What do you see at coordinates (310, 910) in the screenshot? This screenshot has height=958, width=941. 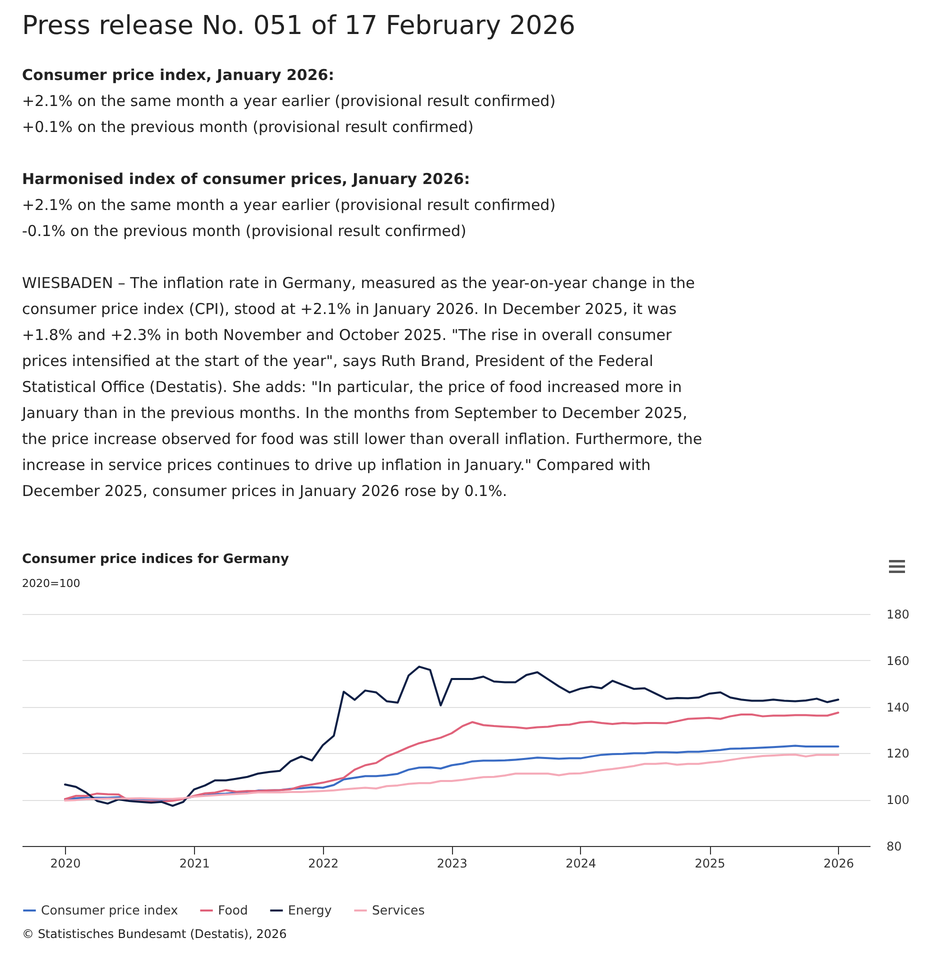 I see `legend-label: Energy` at bounding box center [310, 910].